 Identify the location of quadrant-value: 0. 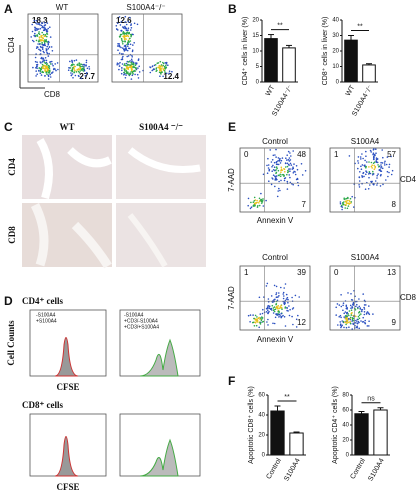
(246, 154).